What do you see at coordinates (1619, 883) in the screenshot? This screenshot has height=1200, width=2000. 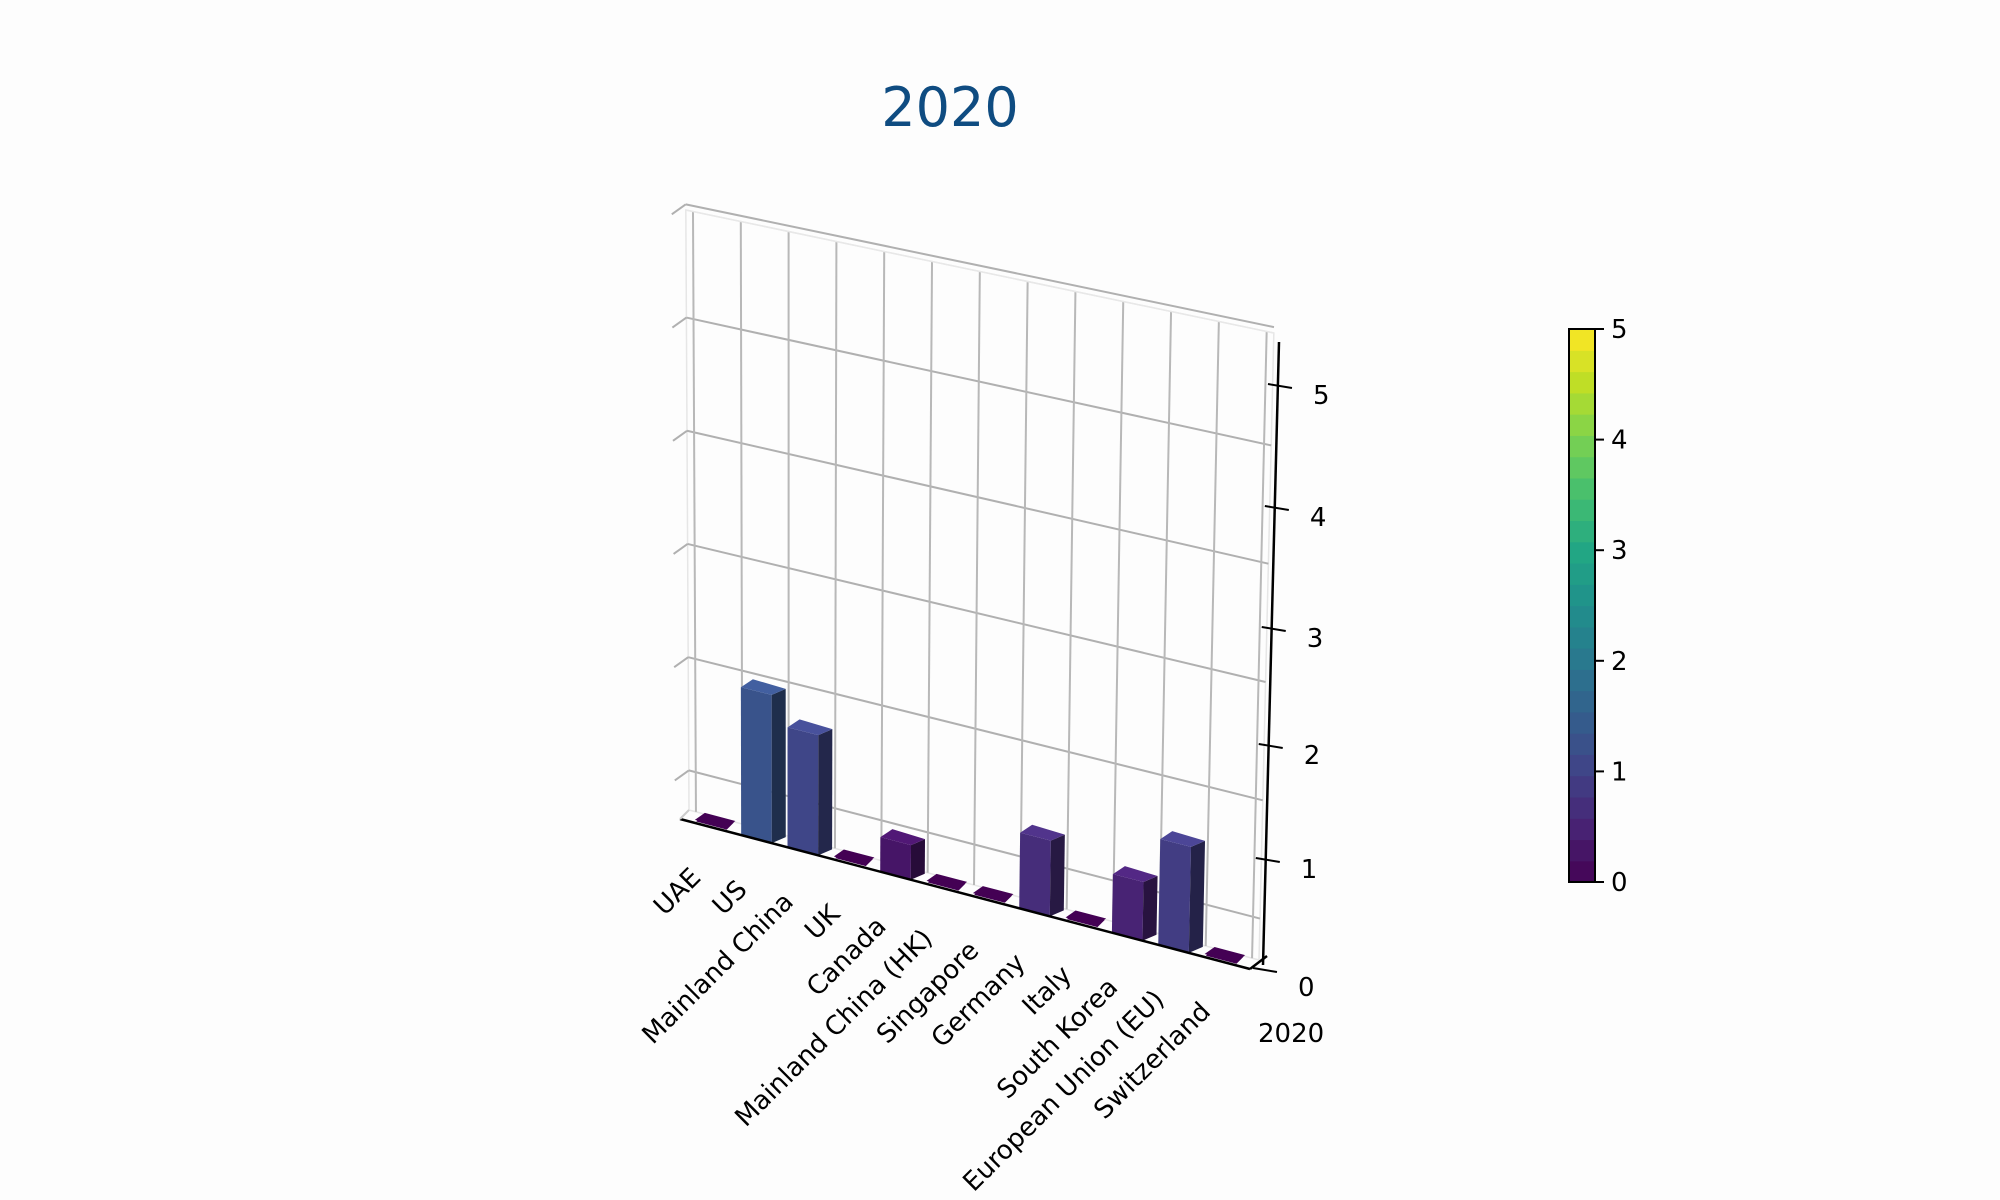 I see `colorbar-tick-label: 0` at bounding box center [1619, 883].